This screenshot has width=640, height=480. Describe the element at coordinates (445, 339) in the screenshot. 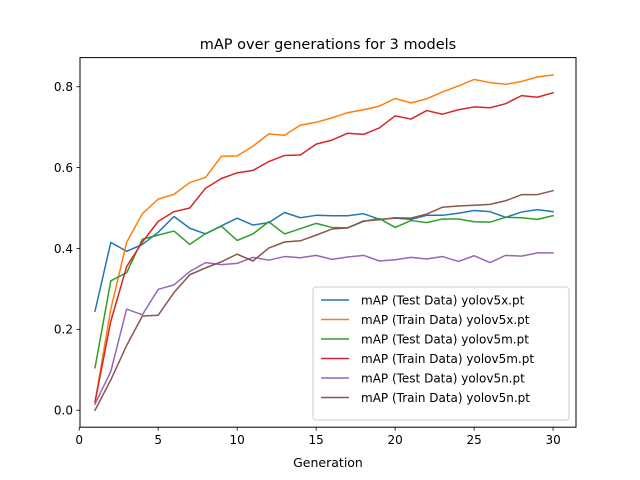

I see `legend-label-3: mAP (Test Data) yolov5m.pt` at that location.